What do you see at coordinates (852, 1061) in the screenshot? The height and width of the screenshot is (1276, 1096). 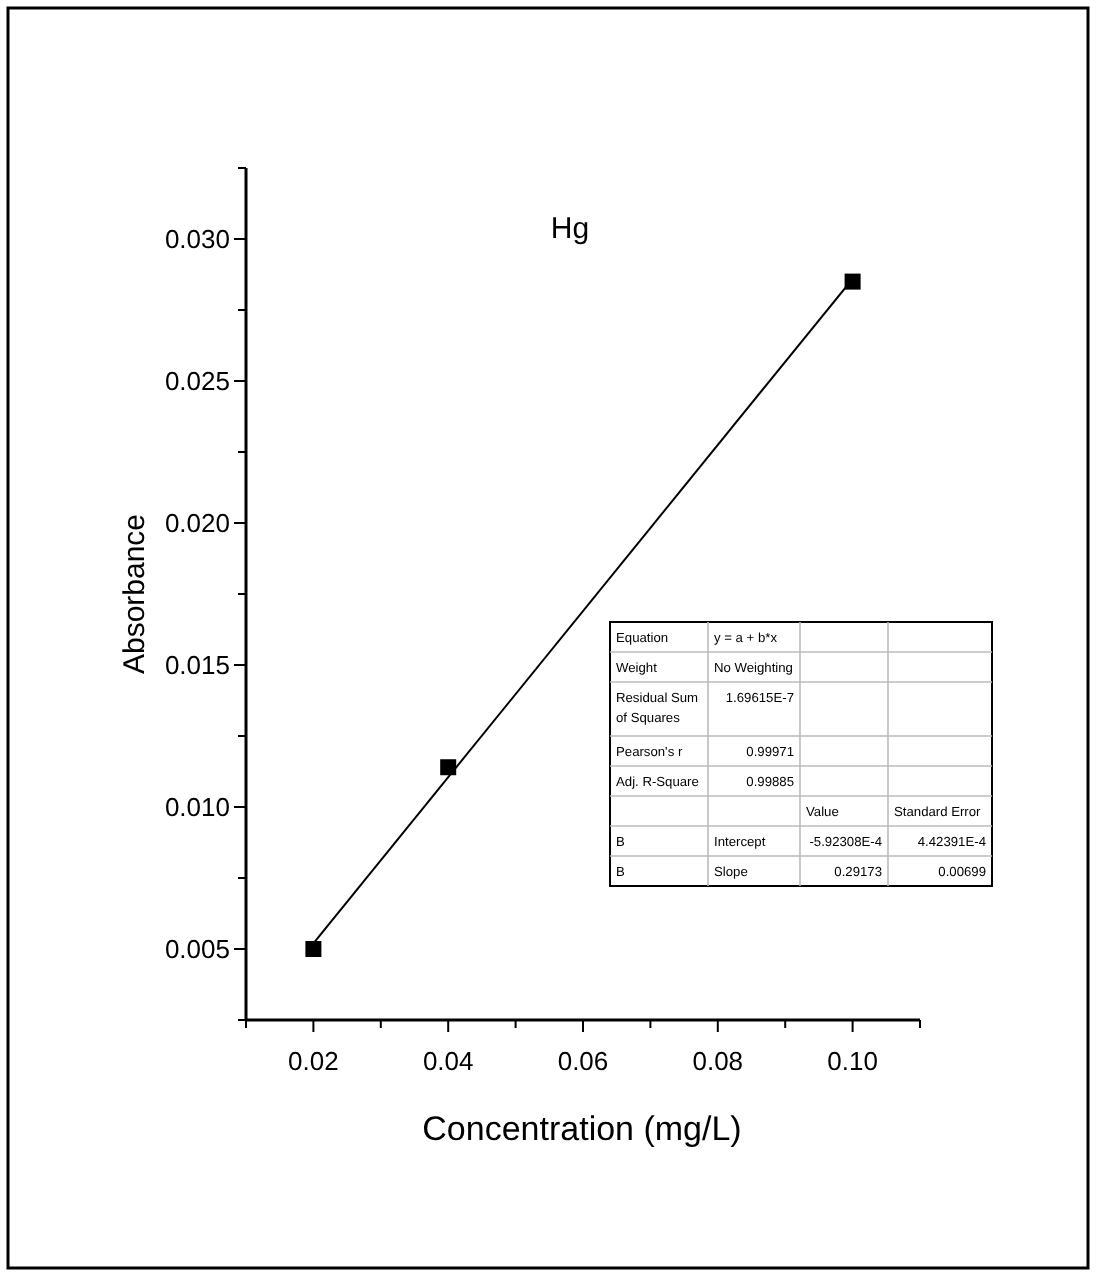 I see `x-tick-label: 0.10` at bounding box center [852, 1061].